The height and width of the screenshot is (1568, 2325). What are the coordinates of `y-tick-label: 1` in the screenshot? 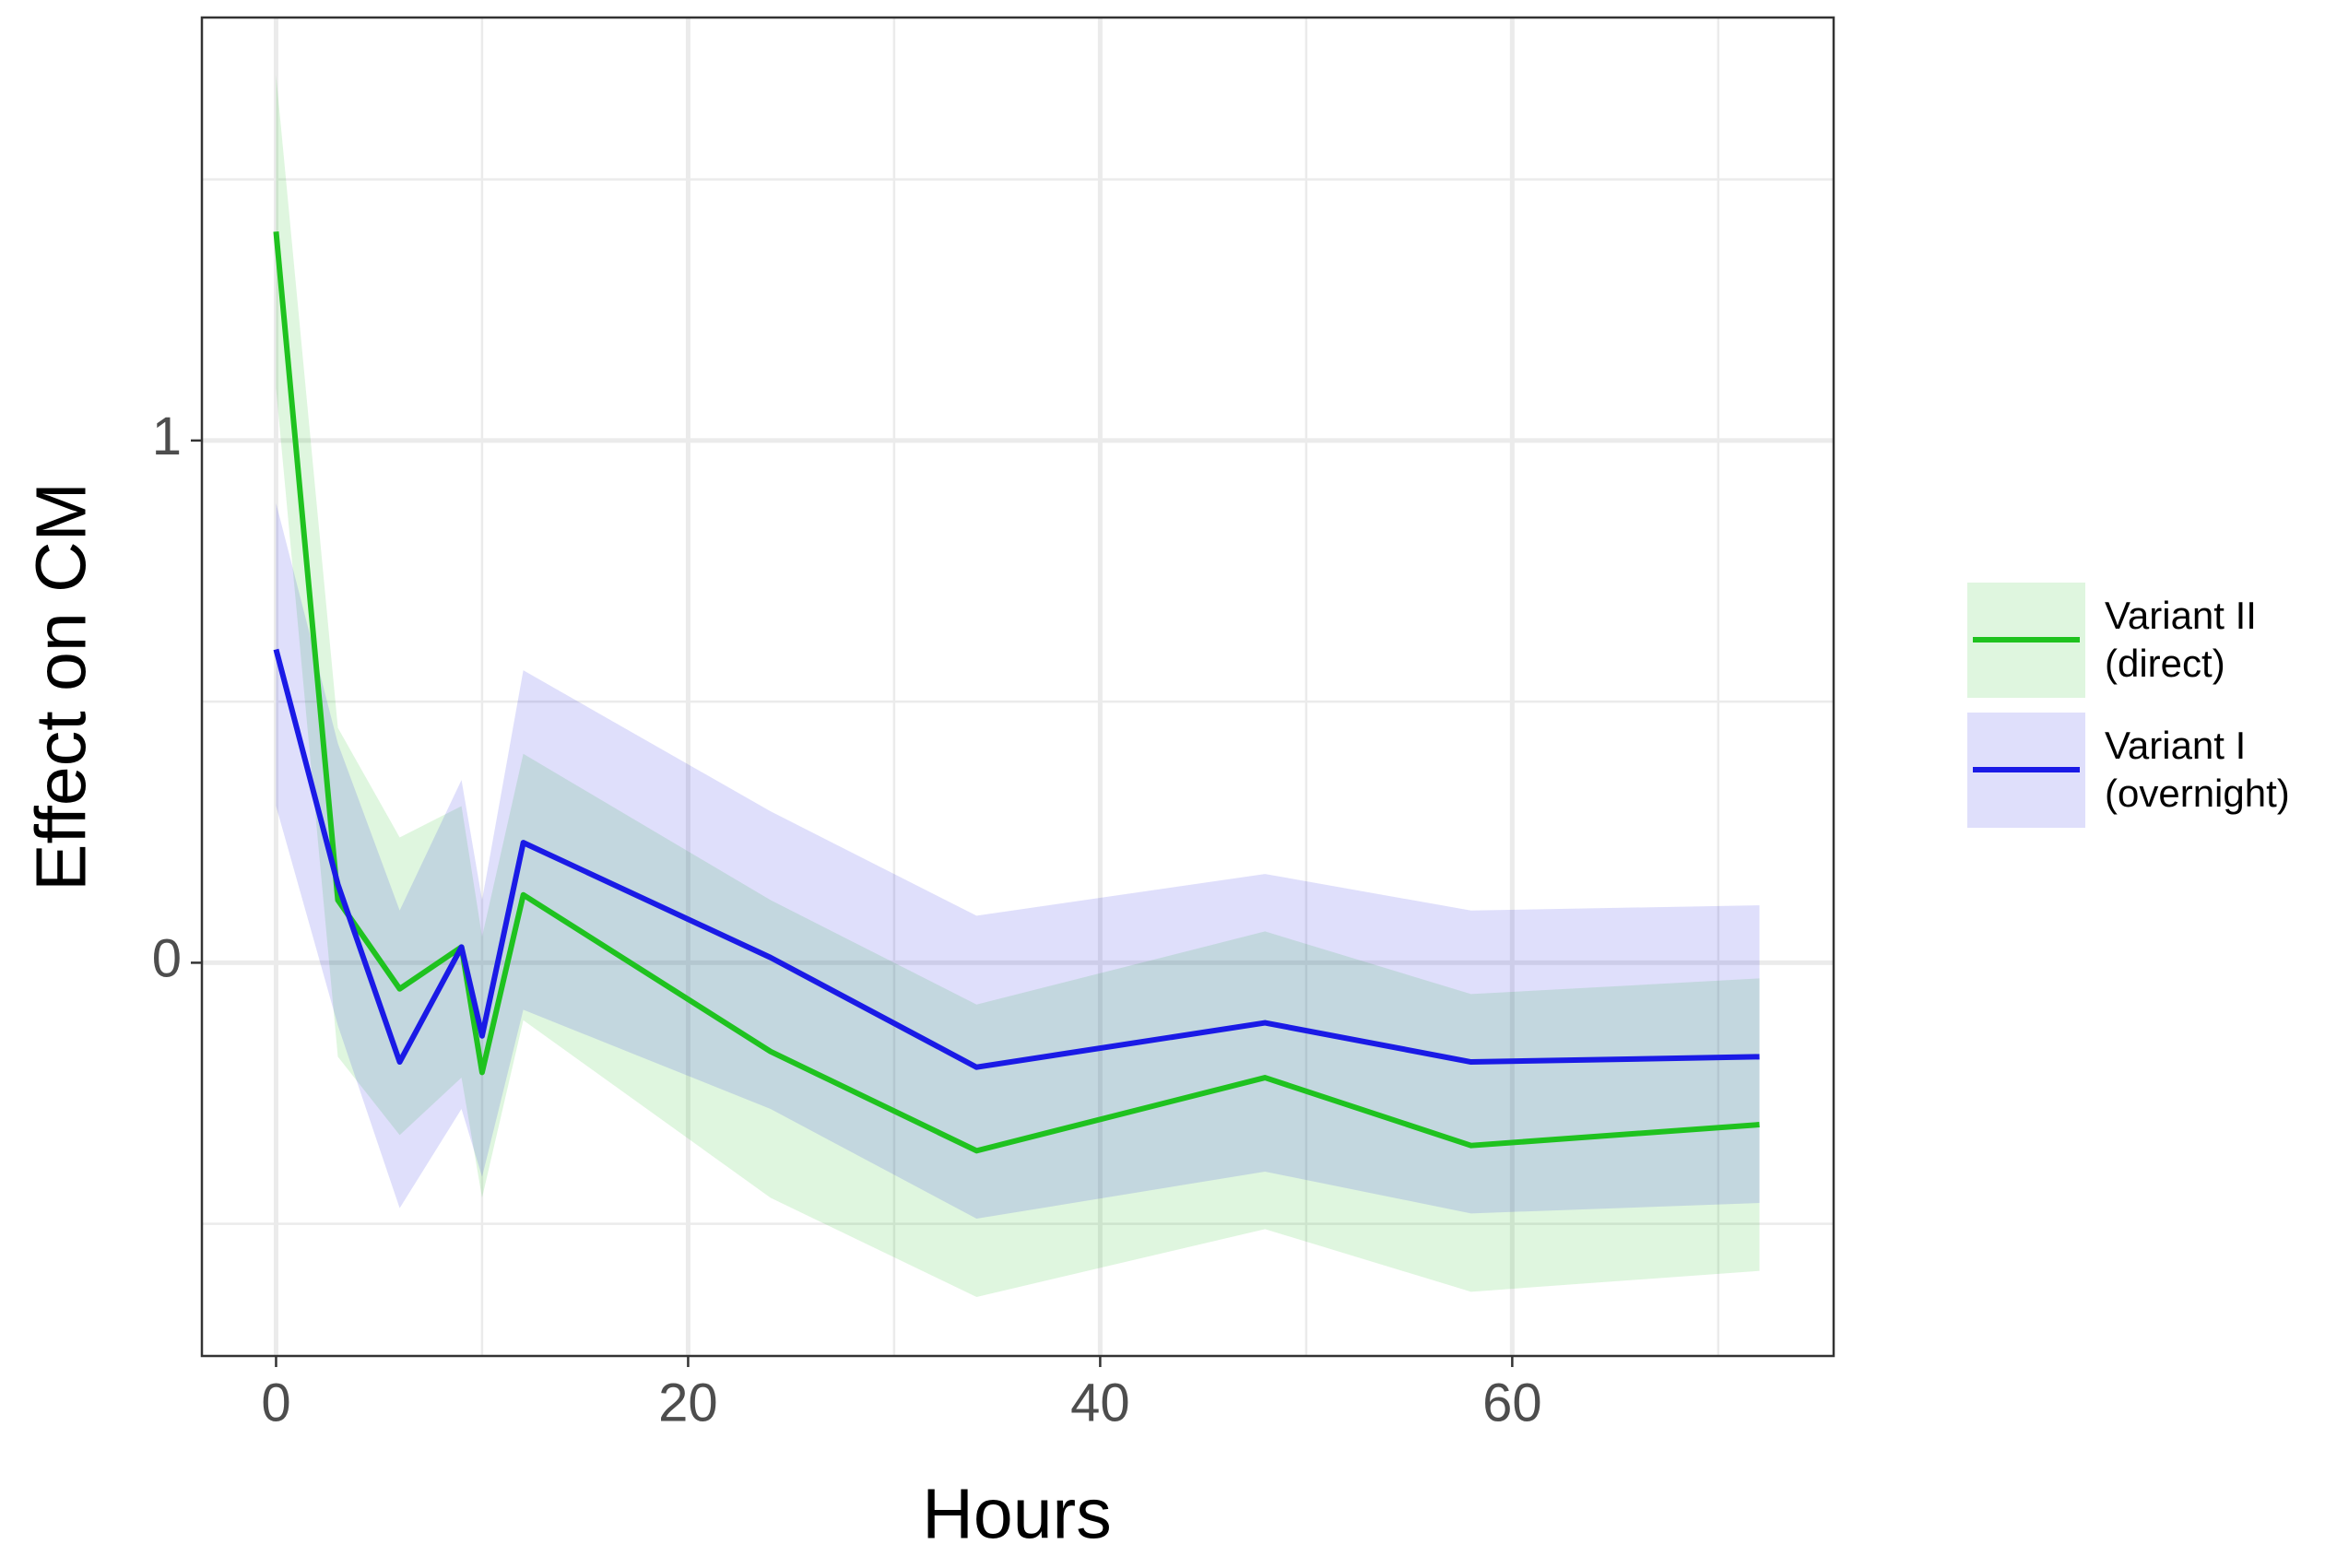 It's located at (167, 437).